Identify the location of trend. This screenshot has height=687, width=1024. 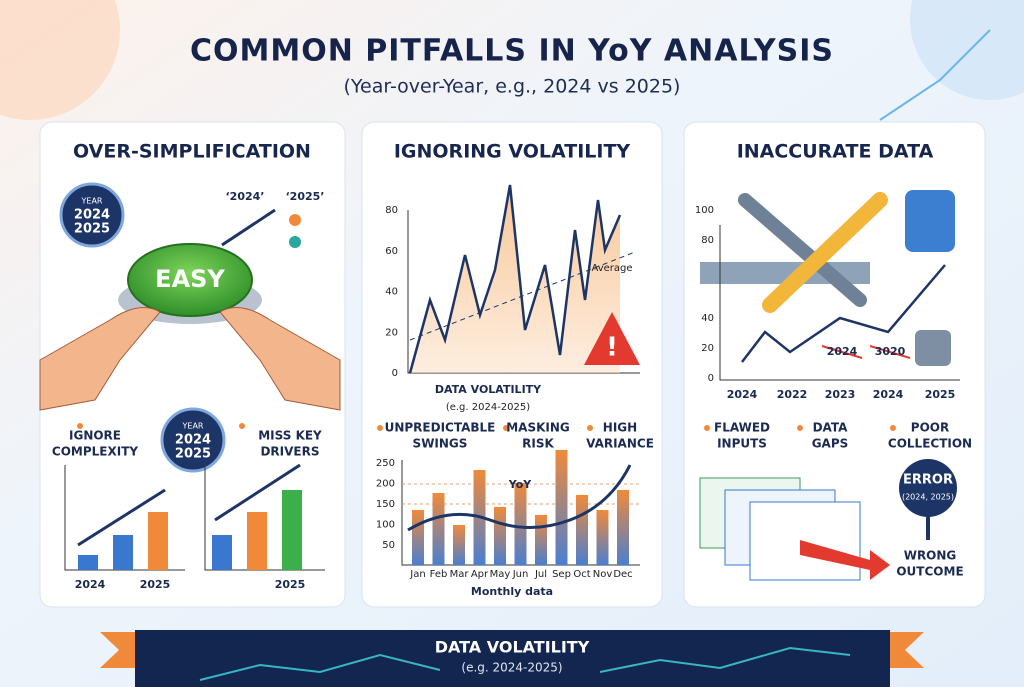
(519, 498).